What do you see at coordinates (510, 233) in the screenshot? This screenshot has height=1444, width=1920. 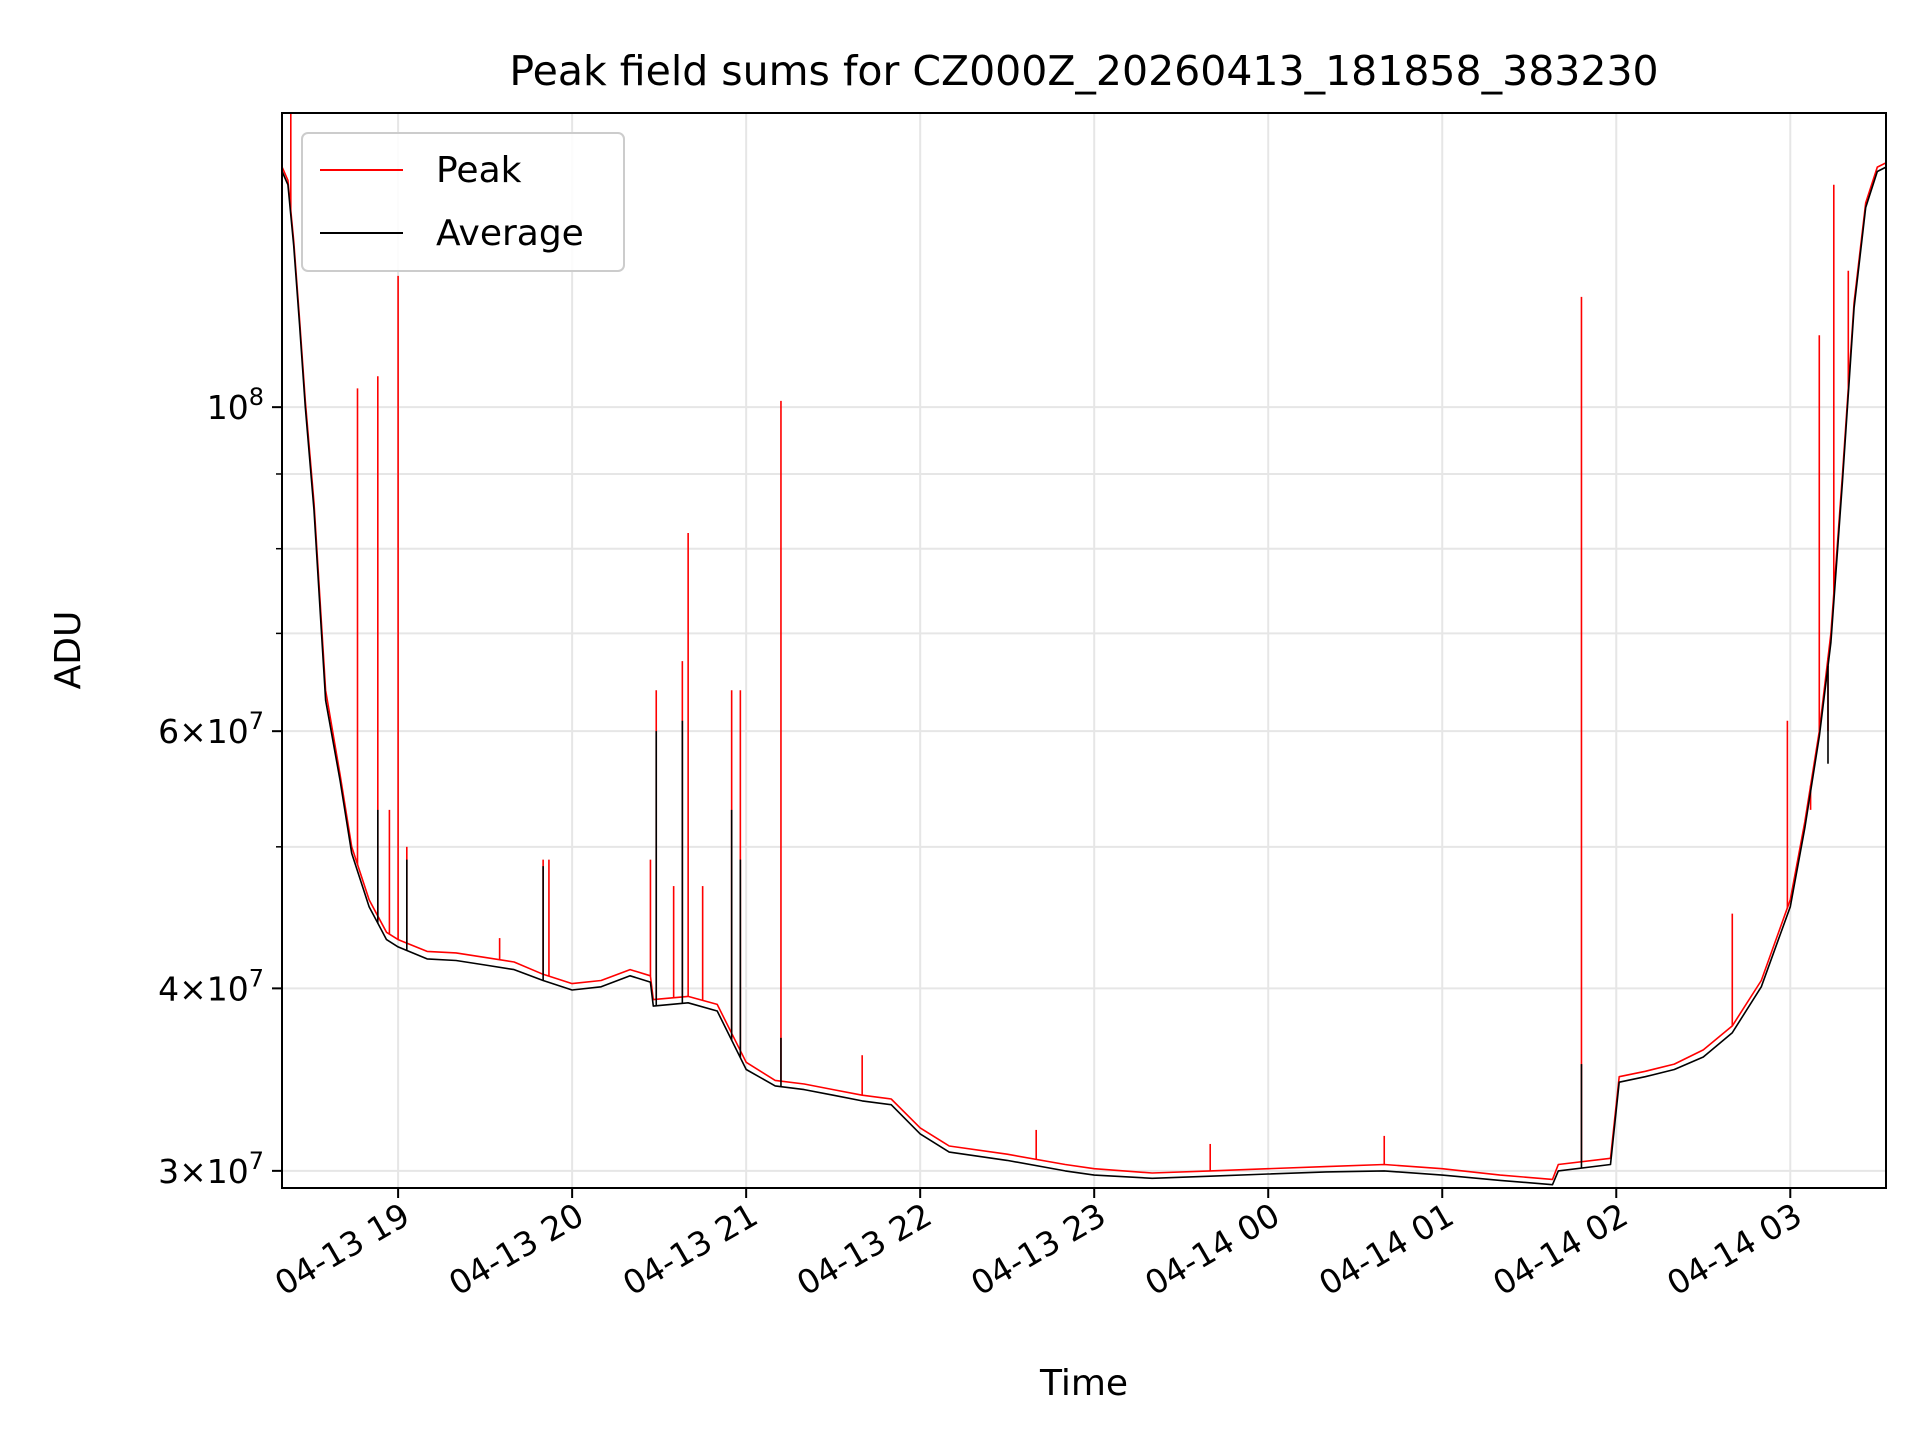 I see `legend-label: Average` at bounding box center [510, 233].